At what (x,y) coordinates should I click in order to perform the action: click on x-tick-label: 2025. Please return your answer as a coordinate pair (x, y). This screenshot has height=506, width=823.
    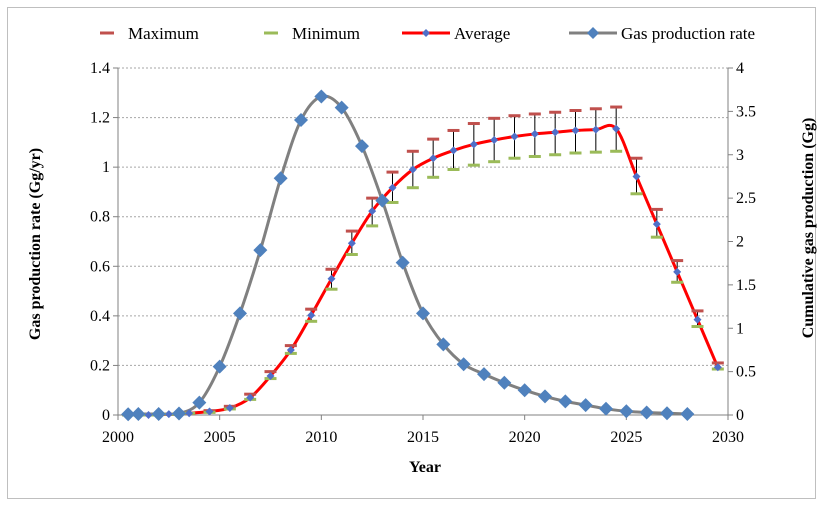
    Looking at the image, I should click on (626, 437).